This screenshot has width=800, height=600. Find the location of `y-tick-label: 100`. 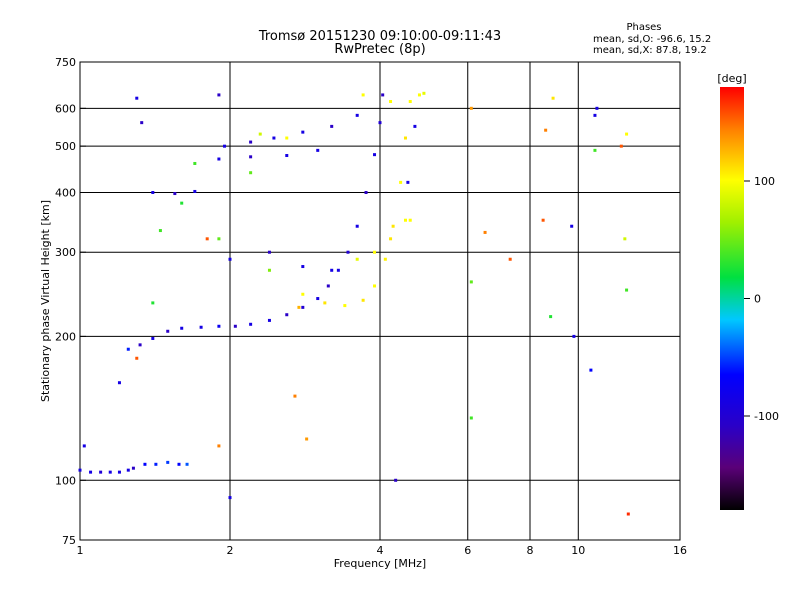

y-tick-label: 100 is located at coordinates (65, 480).